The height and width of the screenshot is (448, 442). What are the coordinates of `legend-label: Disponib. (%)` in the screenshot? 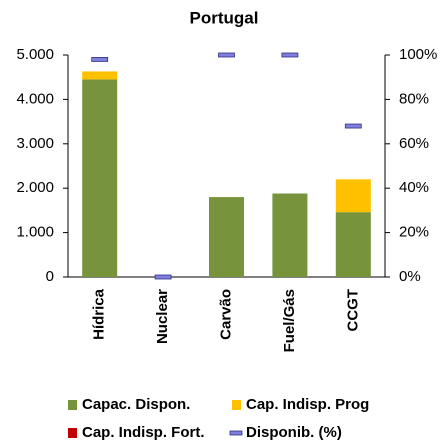 It's located at (294, 432).